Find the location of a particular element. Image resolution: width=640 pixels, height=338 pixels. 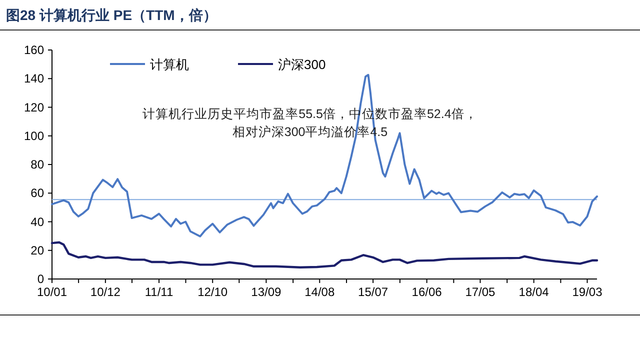

y-tick-label: 160 is located at coordinates (34, 50).